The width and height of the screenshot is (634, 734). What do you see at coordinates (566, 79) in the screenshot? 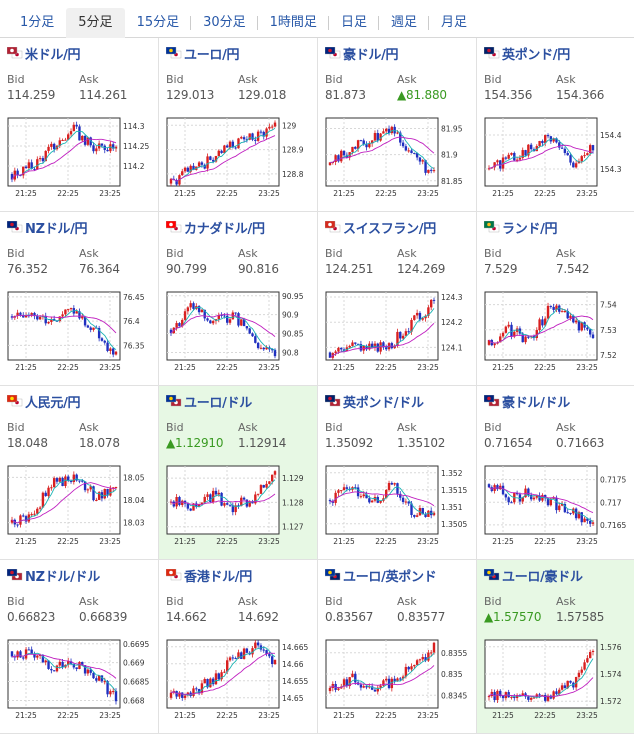
I see `ask-label: Ask` at bounding box center [566, 79].